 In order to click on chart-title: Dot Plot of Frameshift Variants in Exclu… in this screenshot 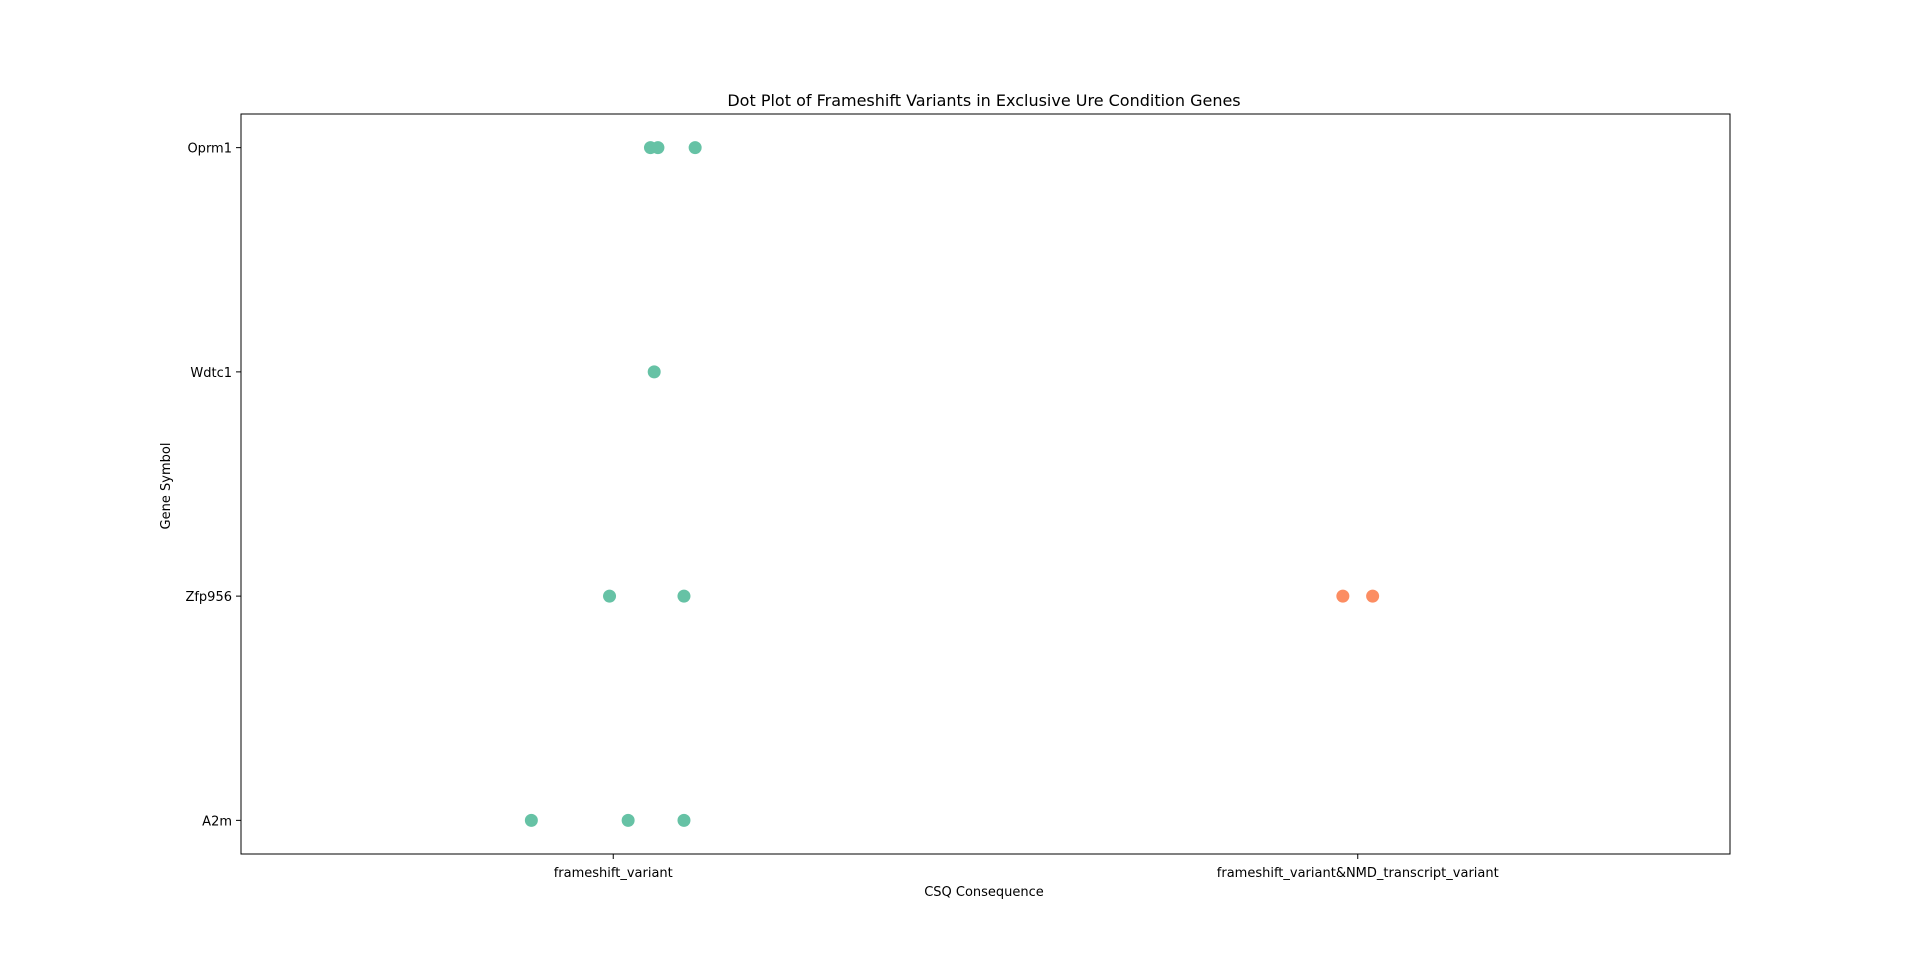, I will do `click(983, 100)`.